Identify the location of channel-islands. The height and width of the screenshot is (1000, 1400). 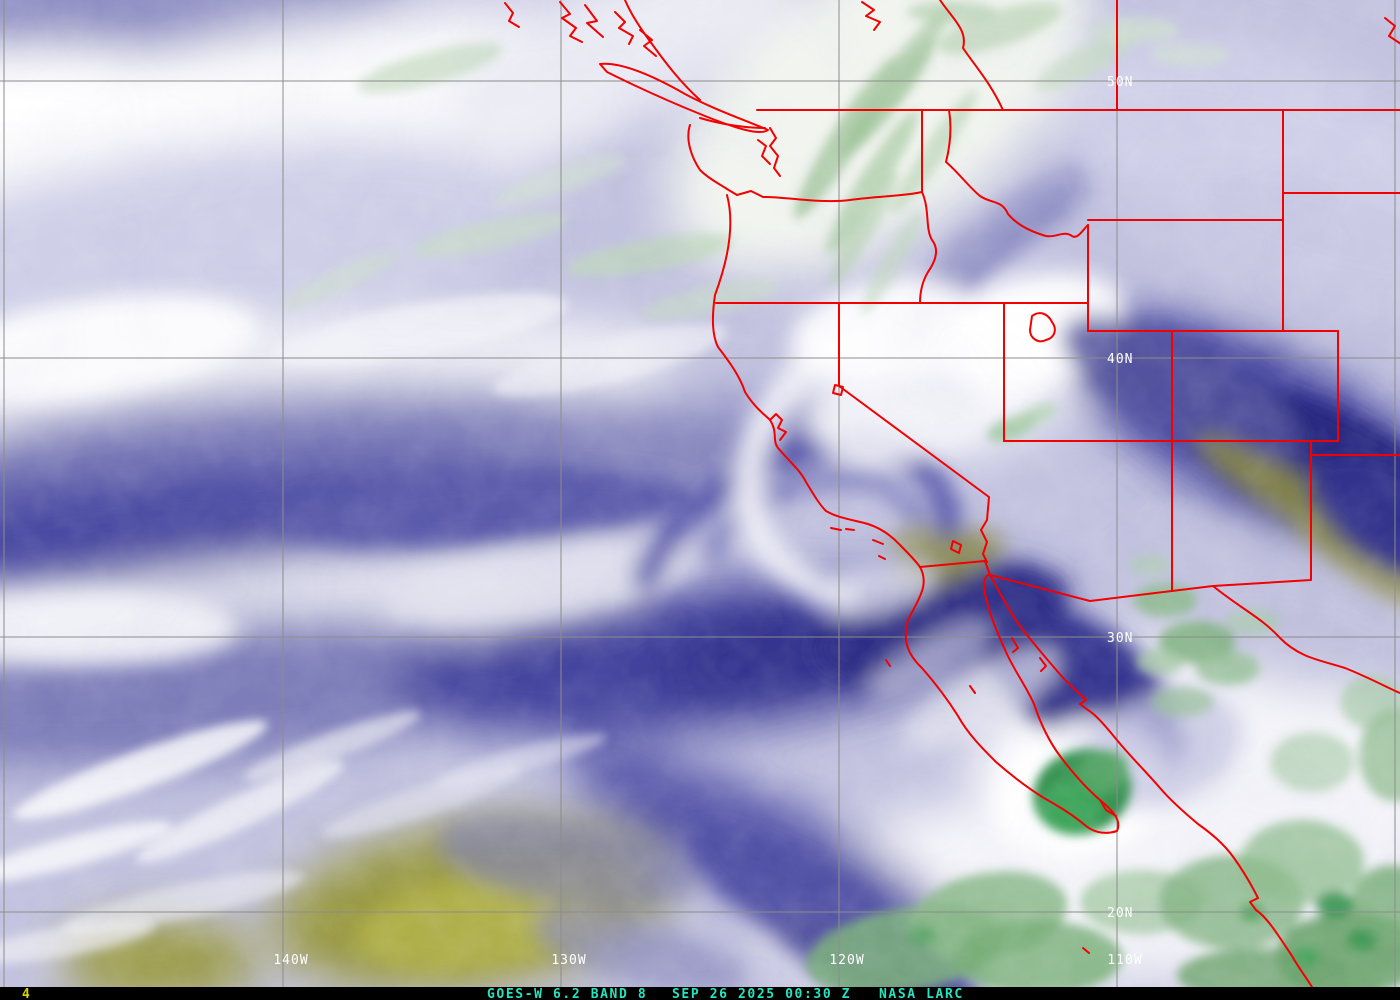
(858, 543).